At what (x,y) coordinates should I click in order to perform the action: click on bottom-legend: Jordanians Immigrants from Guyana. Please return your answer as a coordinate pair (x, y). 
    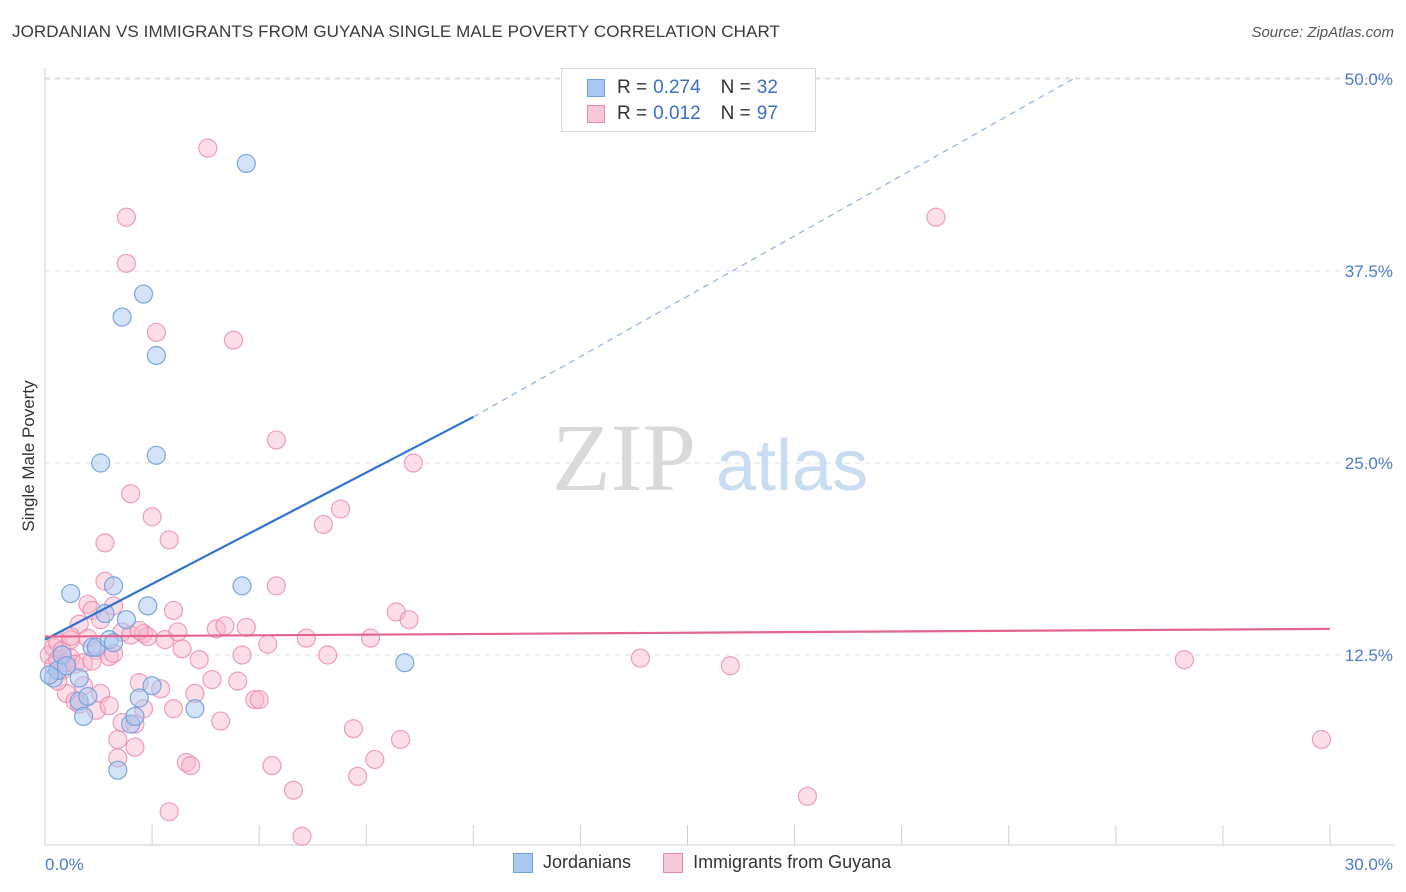
    Looking at the image, I should click on (718, 862).